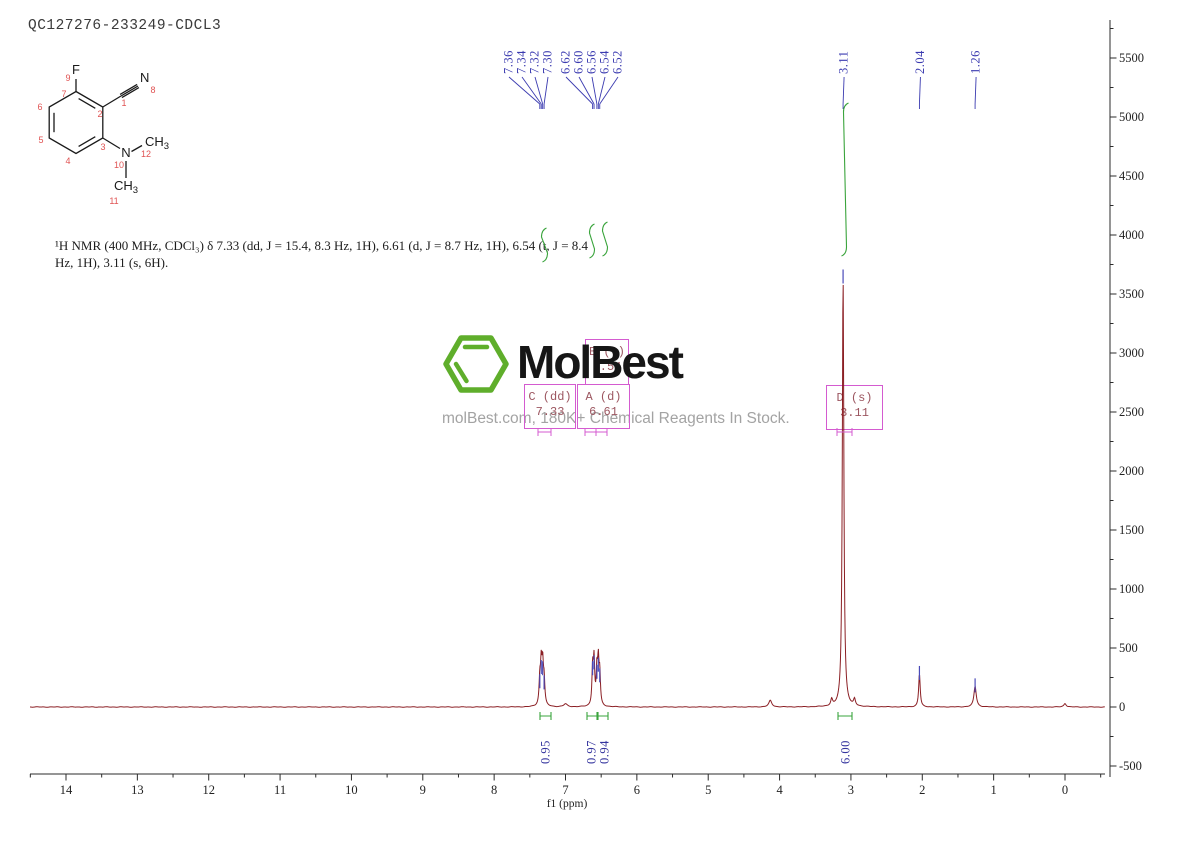 This screenshot has height=841, width=1190. I want to click on y-tick-label: -500, so click(1130, 766).